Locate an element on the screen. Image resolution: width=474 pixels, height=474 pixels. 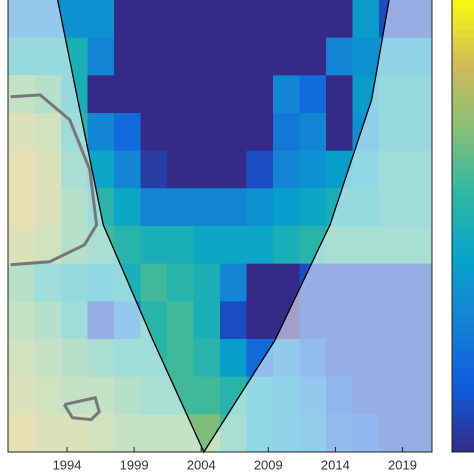
contour is located at coordinates (82, 408).